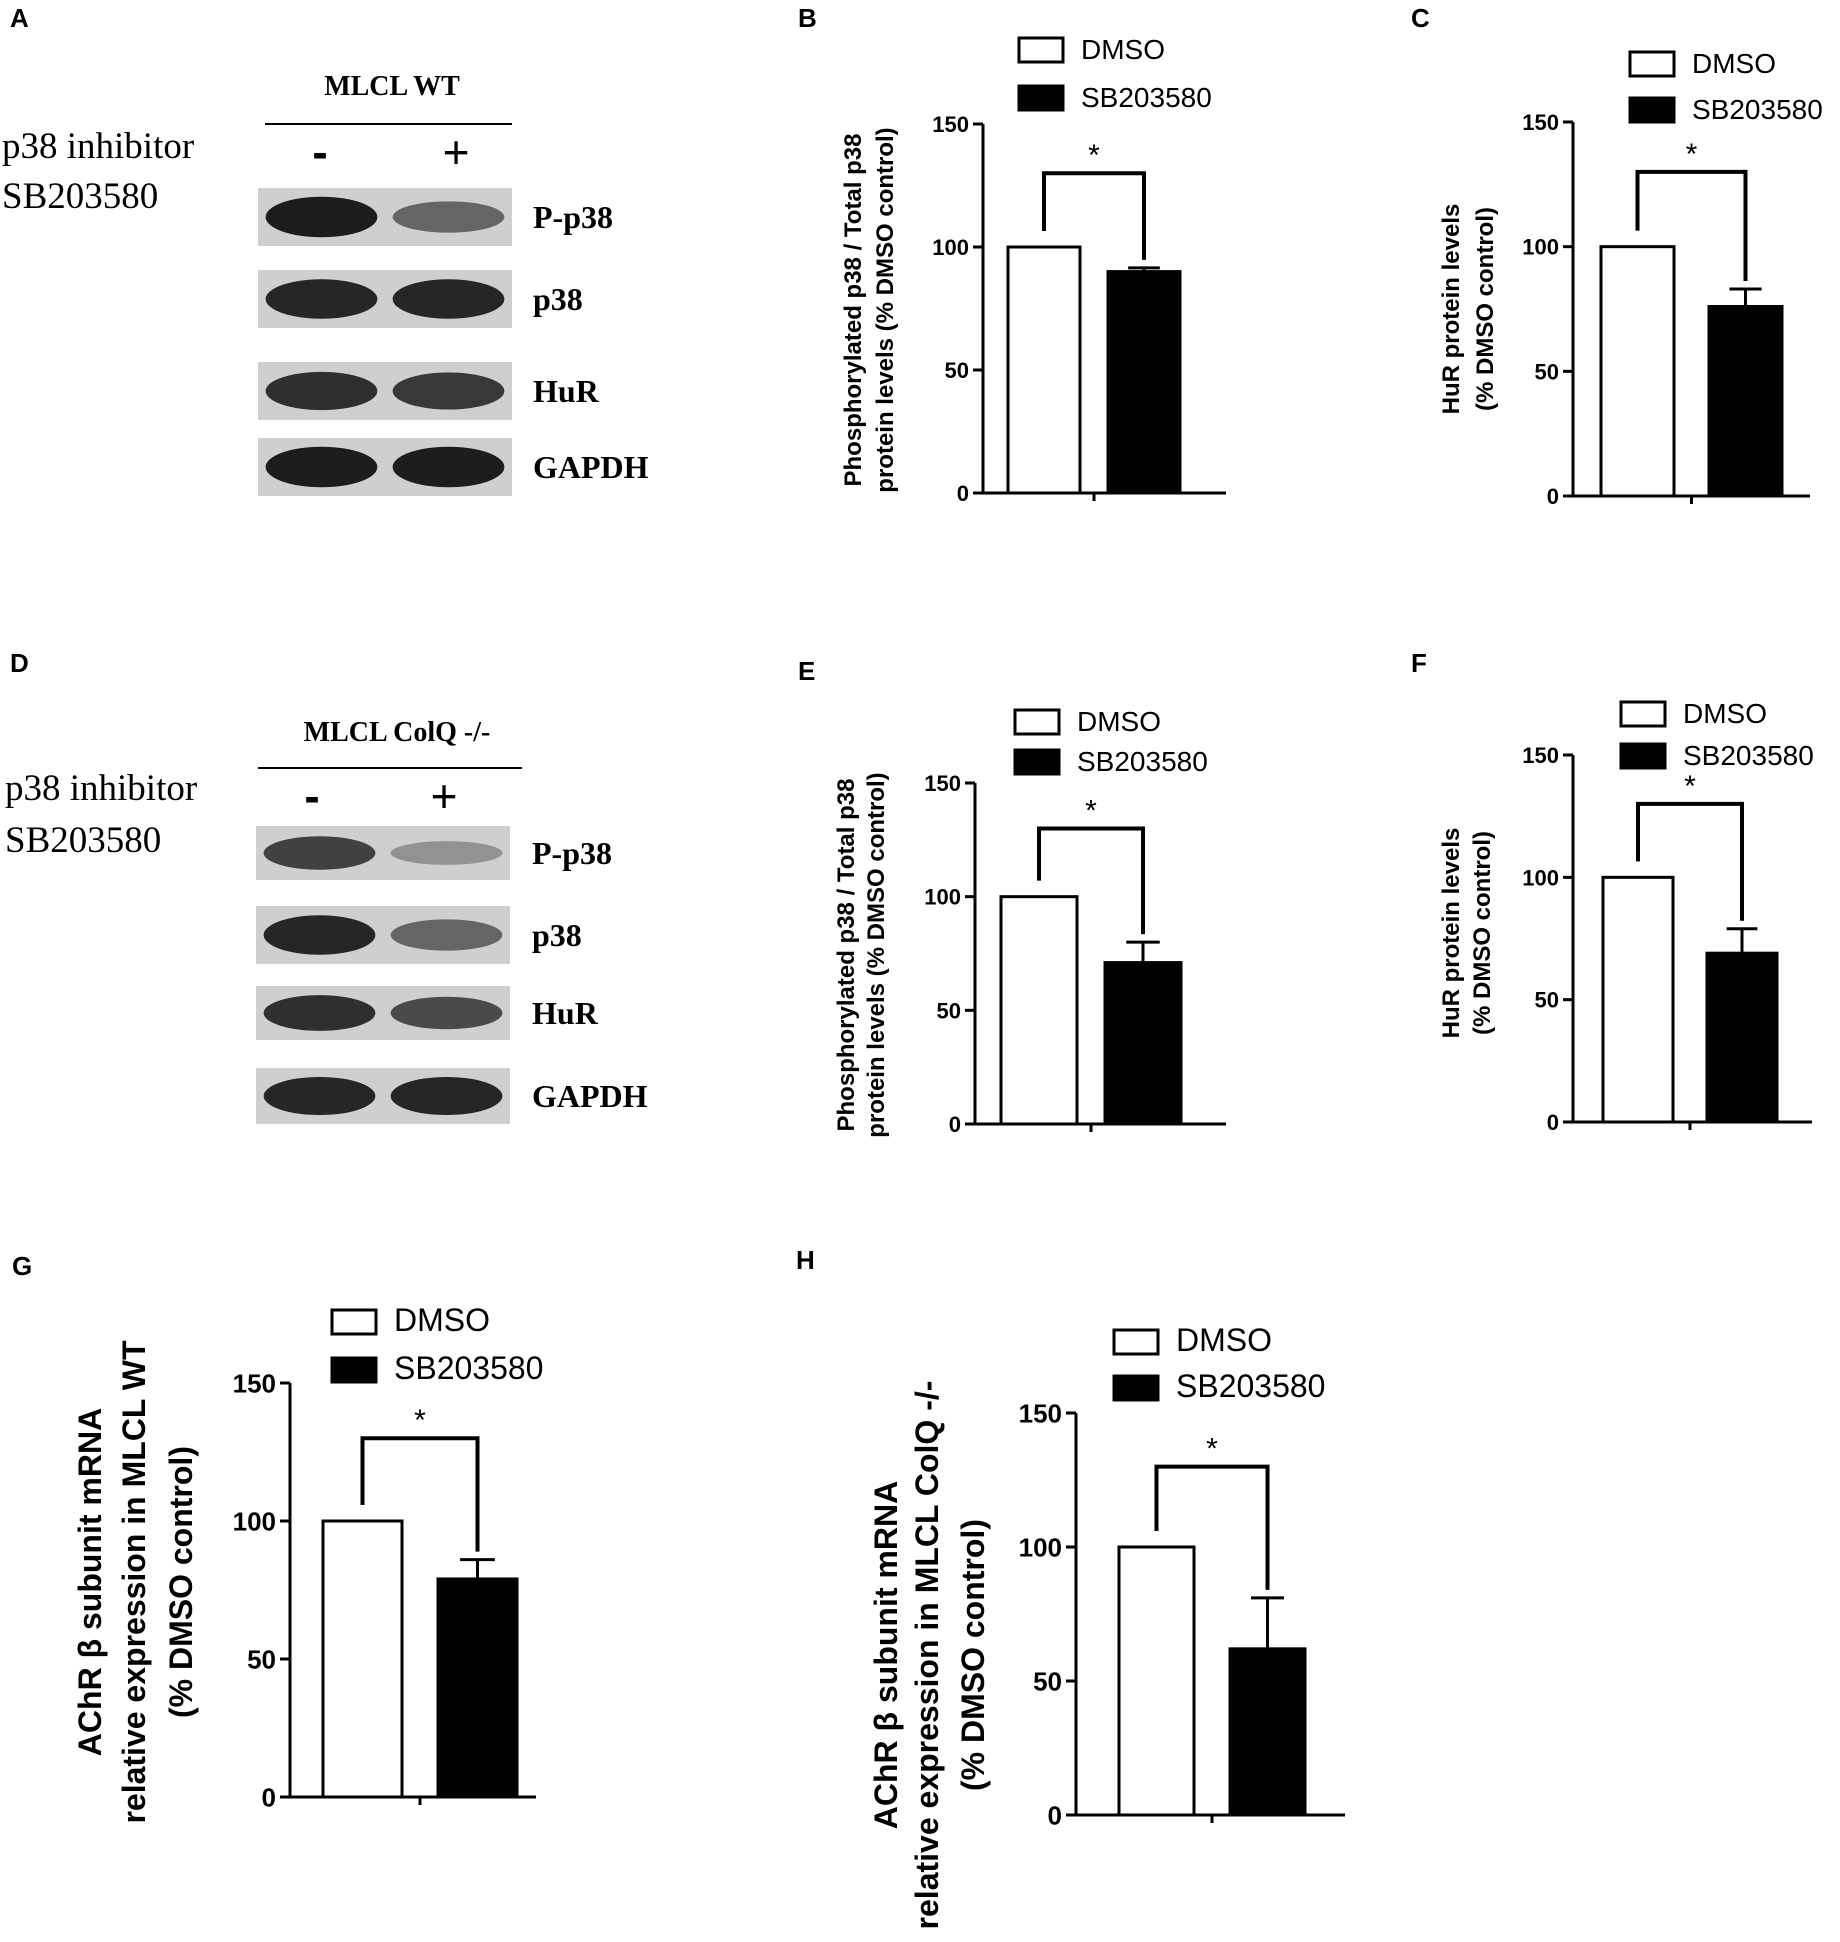 The width and height of the screenshot is (1840, 1942). Describe the element at coordinates (927, 1655) in the screenshot. I see `y-axis-label: relative expression in MLCL ColQ -/-` at that location.